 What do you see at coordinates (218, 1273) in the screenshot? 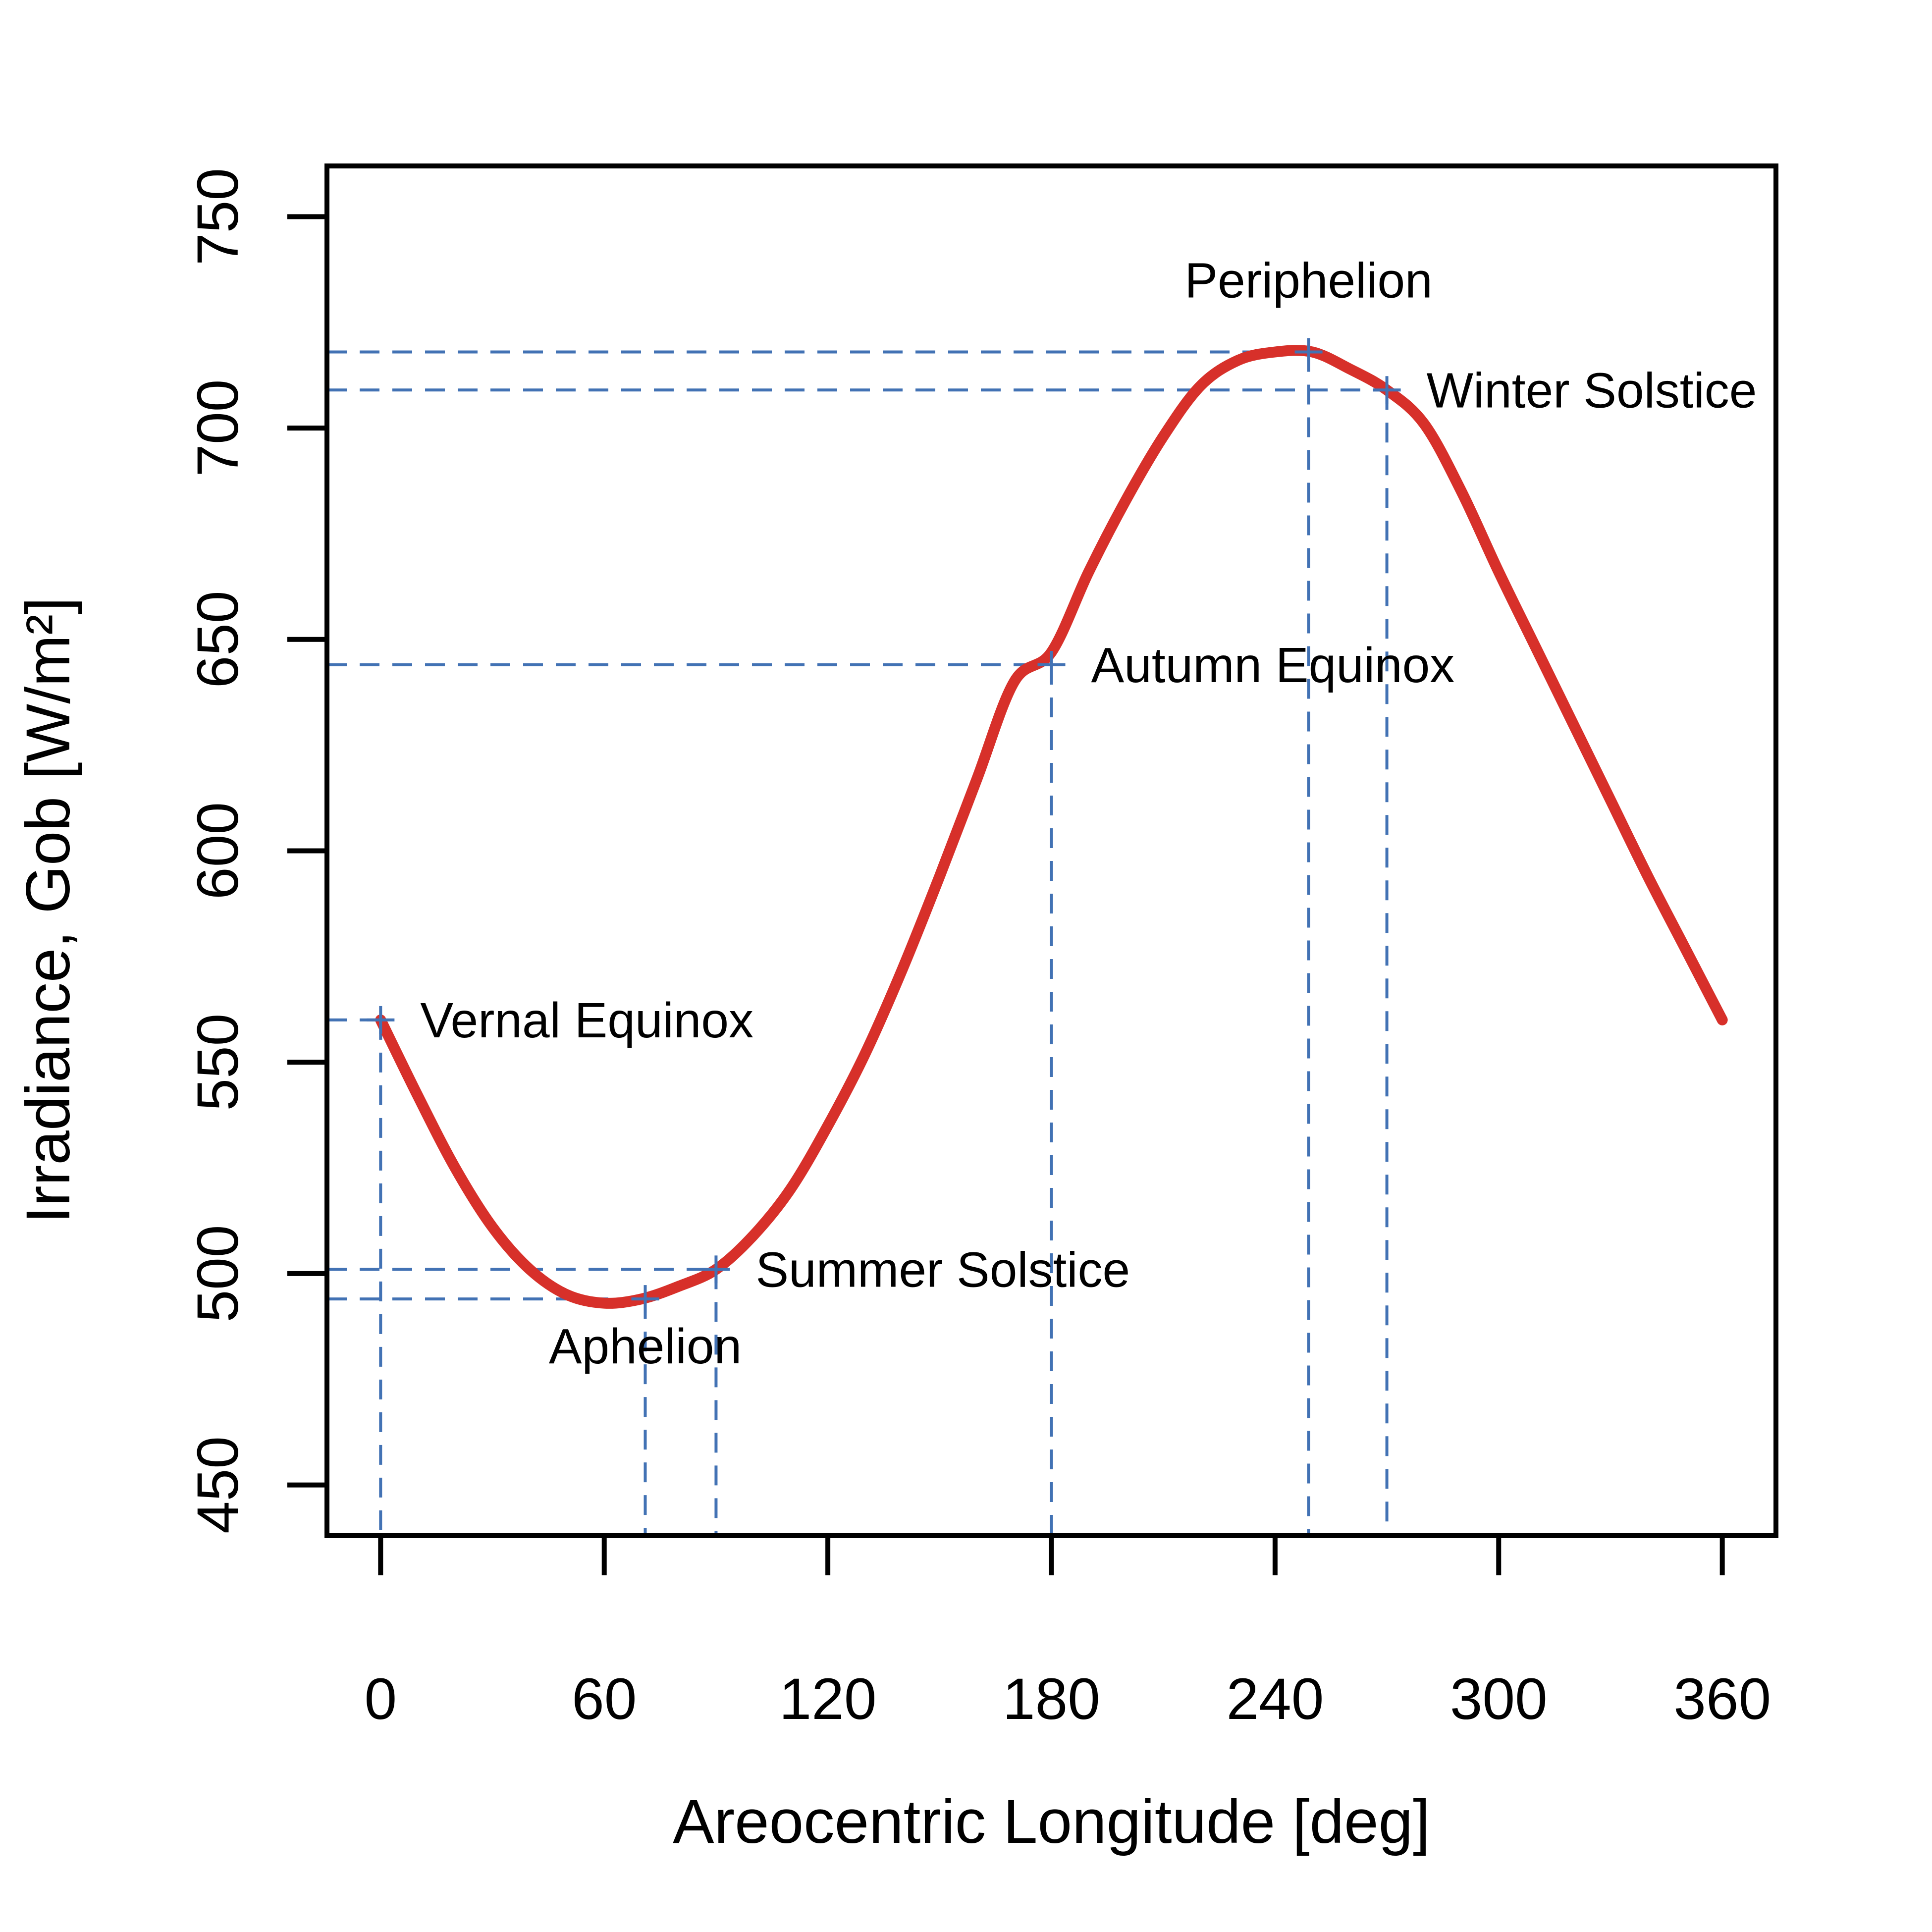
I see `y-tick-label-1: 500` at bounding box center [218, 1273].